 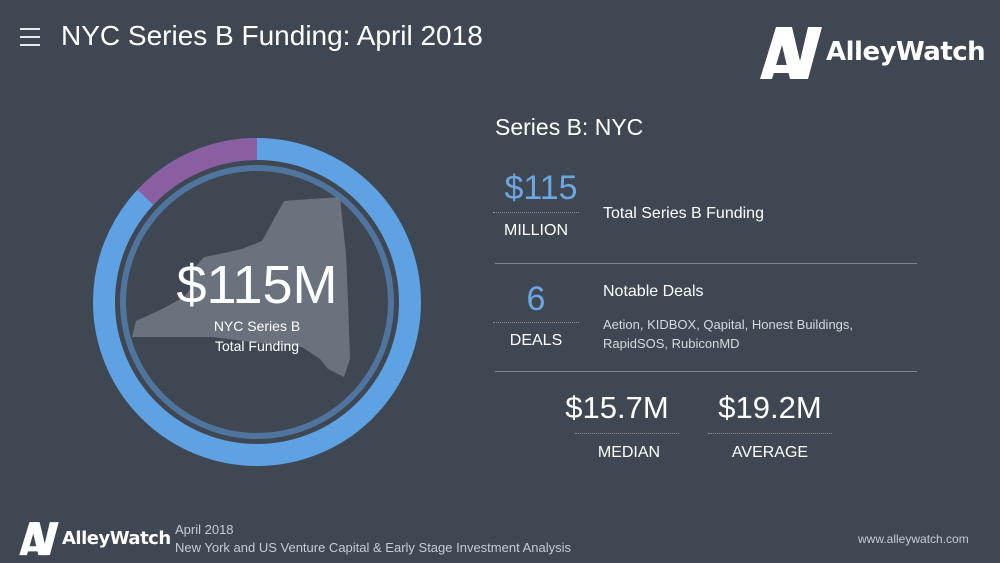 What do you see at coordinates (770, 407) in the screenshot?
I see `average-value: $19.2M` at bounding box center [770, 407].